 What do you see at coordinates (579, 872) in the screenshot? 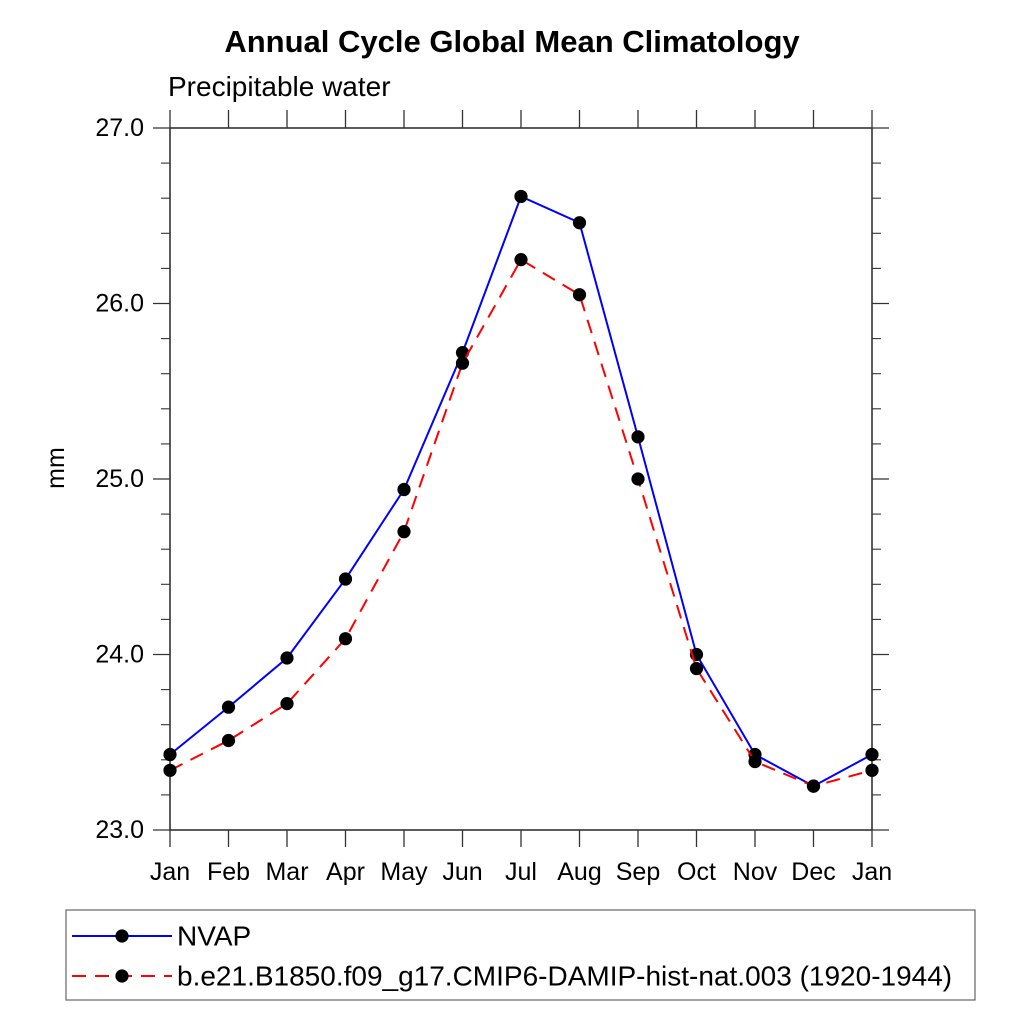
I see `month-label: Aug` at bounding box center [579, 872].